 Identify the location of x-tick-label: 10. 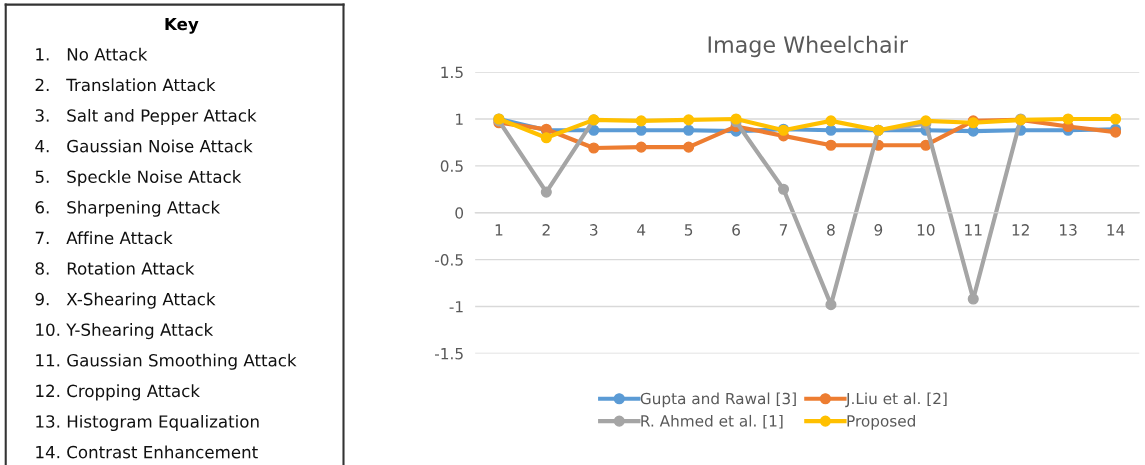
(926, 230).